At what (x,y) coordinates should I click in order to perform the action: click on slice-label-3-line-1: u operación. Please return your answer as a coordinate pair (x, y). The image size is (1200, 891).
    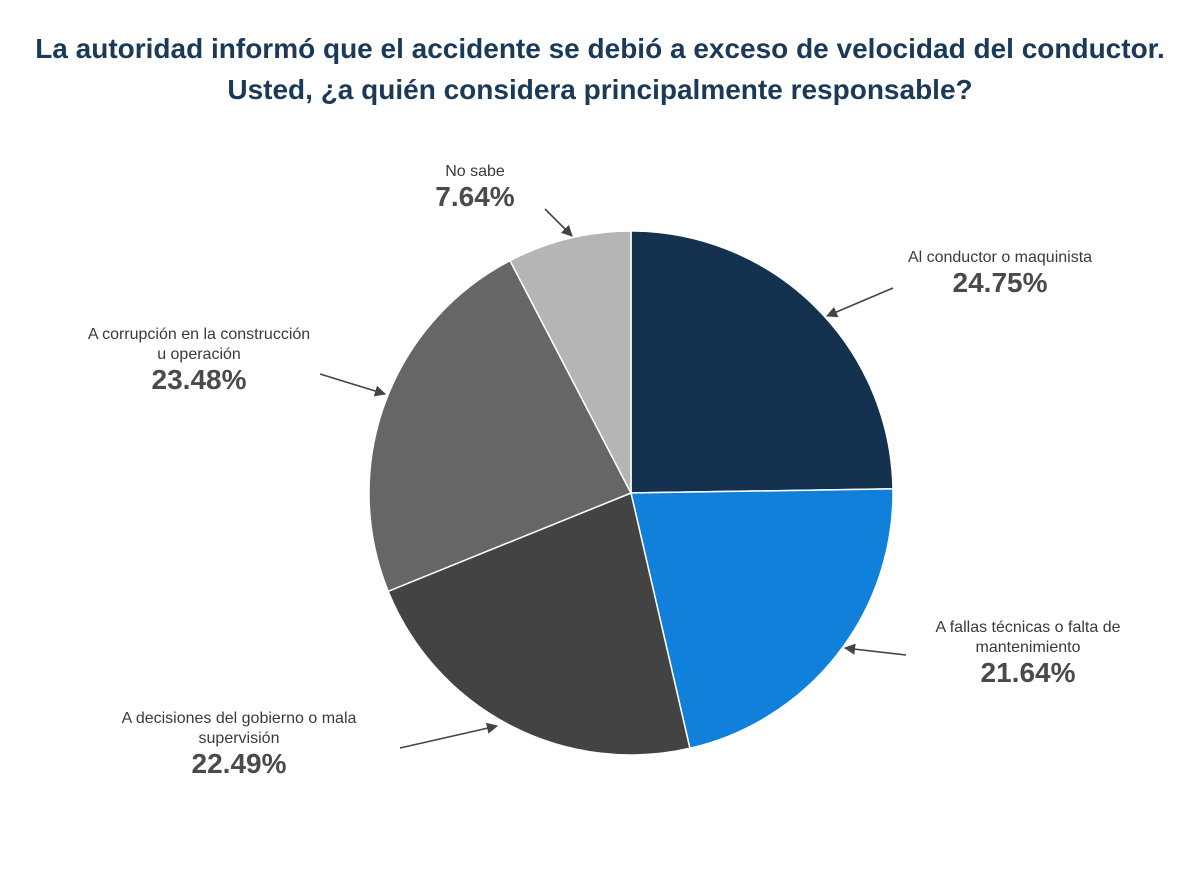
    Looking at the image, I should click on (199, 354).